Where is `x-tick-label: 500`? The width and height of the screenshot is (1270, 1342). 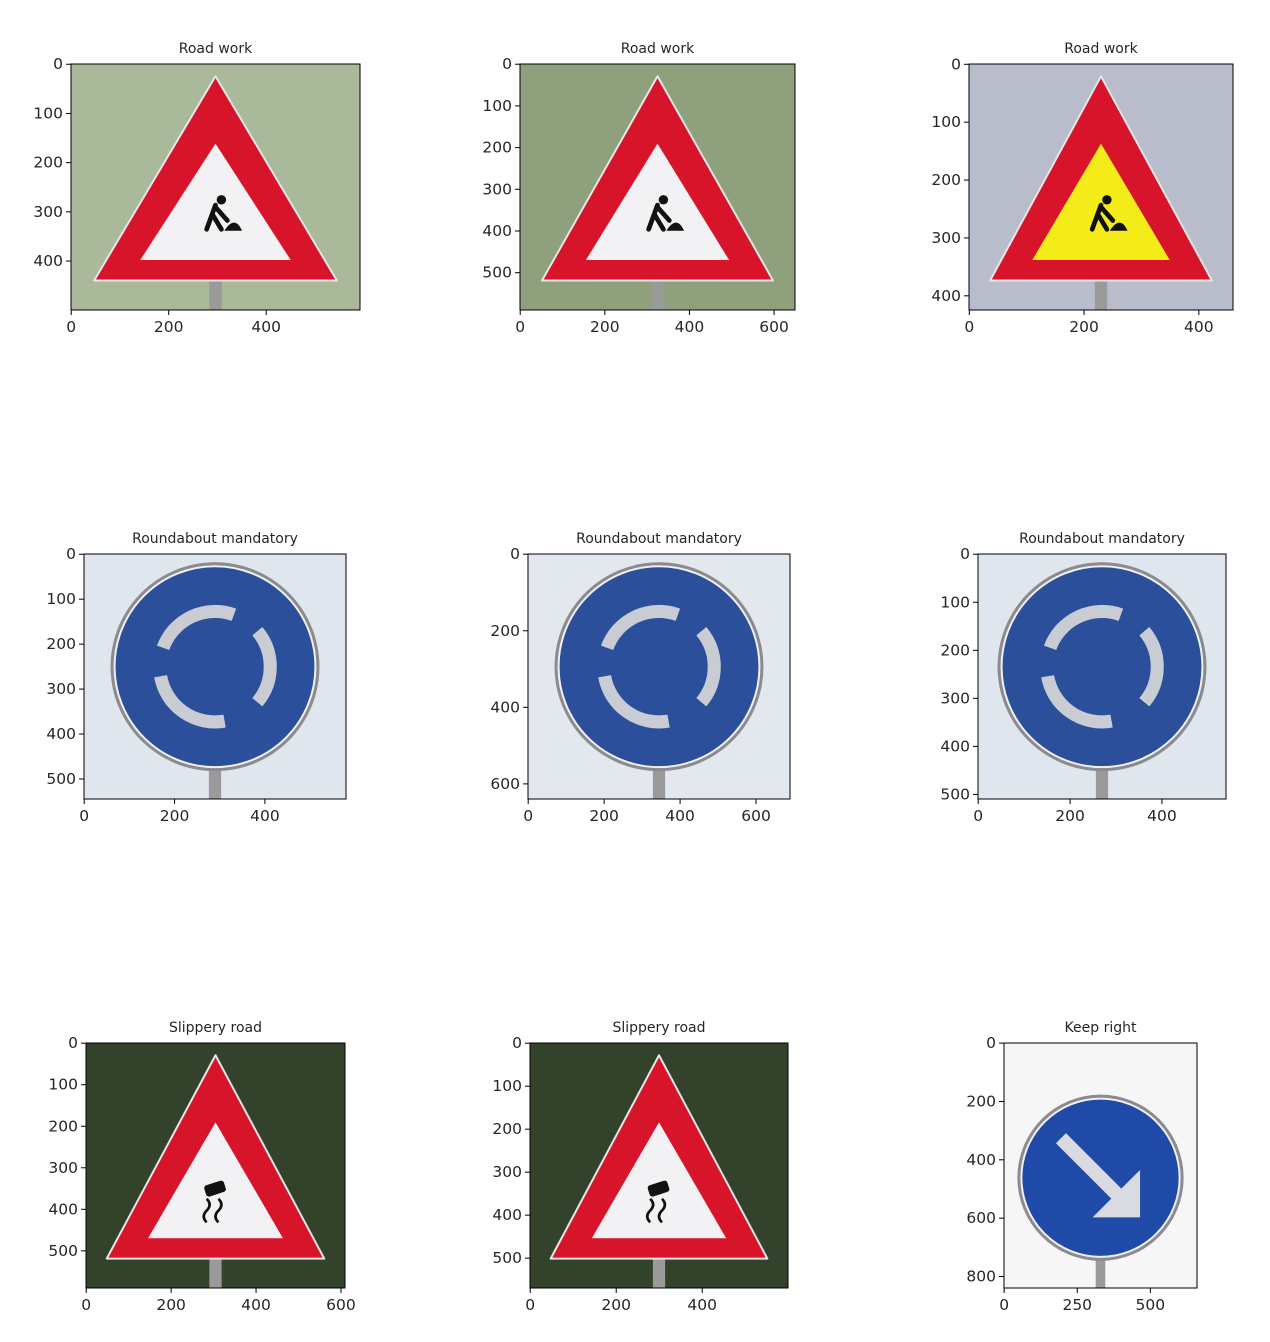
x-tick-label: 500 is located at coordinates (1151, 1305).